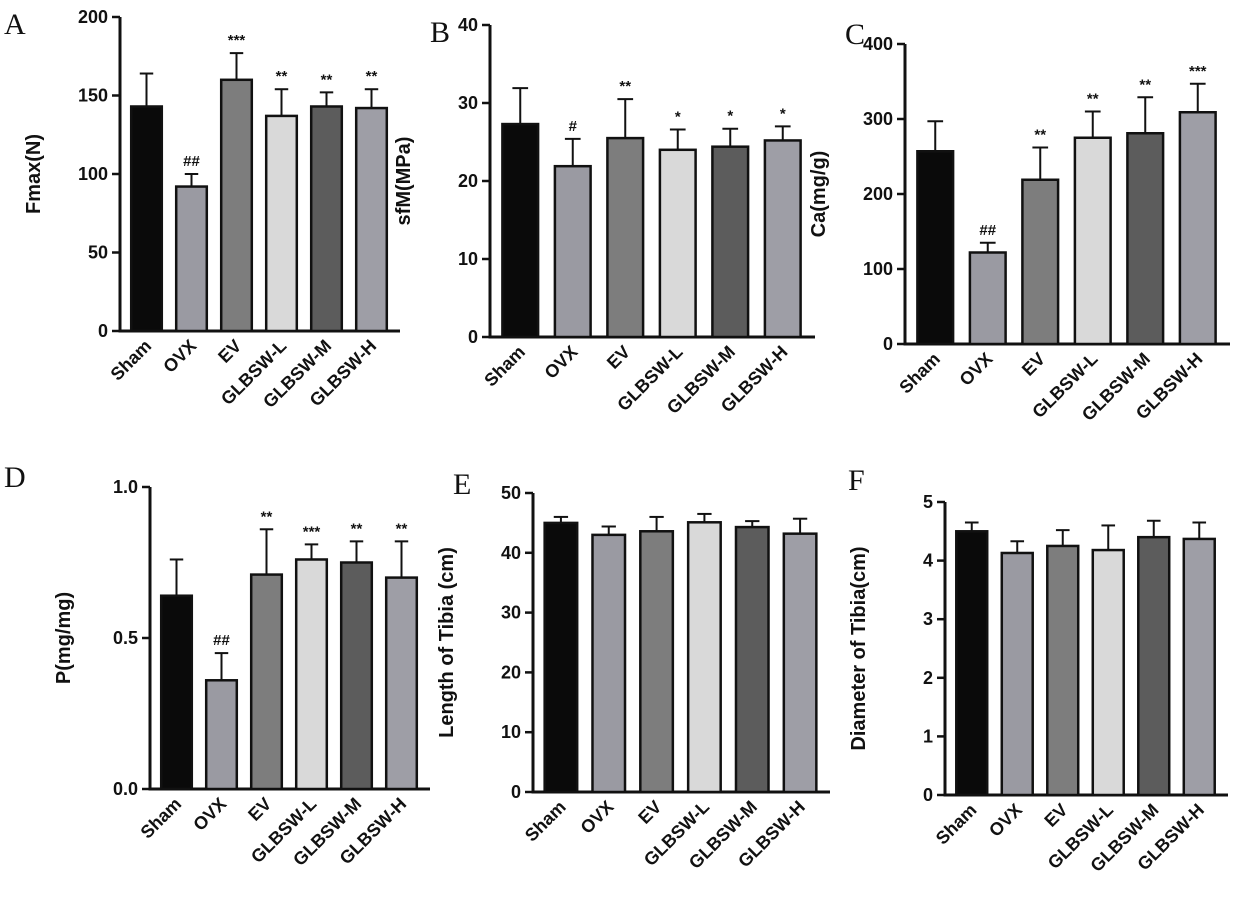 This screenshot has width=1240, height=905. What do you see at coordinates (64, 638) in the screenshot?
I see `y-axis-label: P(mg/mg)` at bounding box center [64, 638].